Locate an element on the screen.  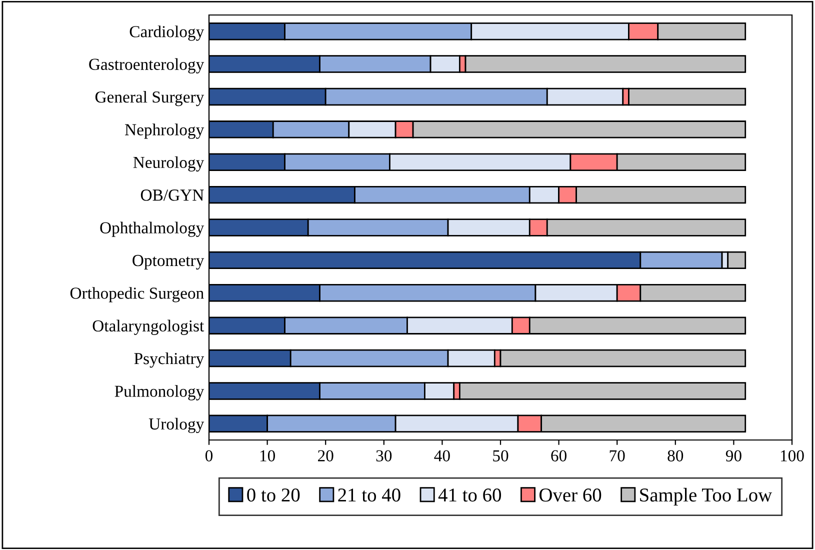
y-tick-label: Ophthalmology is located at coordinates (152, 229).